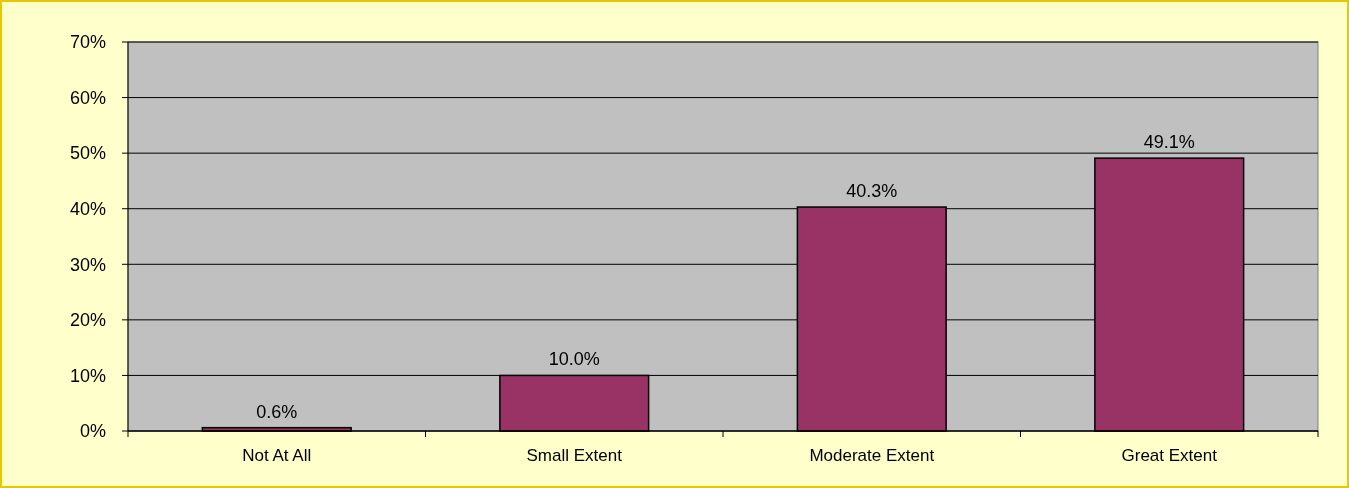 This screenshot has height=488, width=1349. I want to click on y-tick-label: 70%, so click(87, 42).